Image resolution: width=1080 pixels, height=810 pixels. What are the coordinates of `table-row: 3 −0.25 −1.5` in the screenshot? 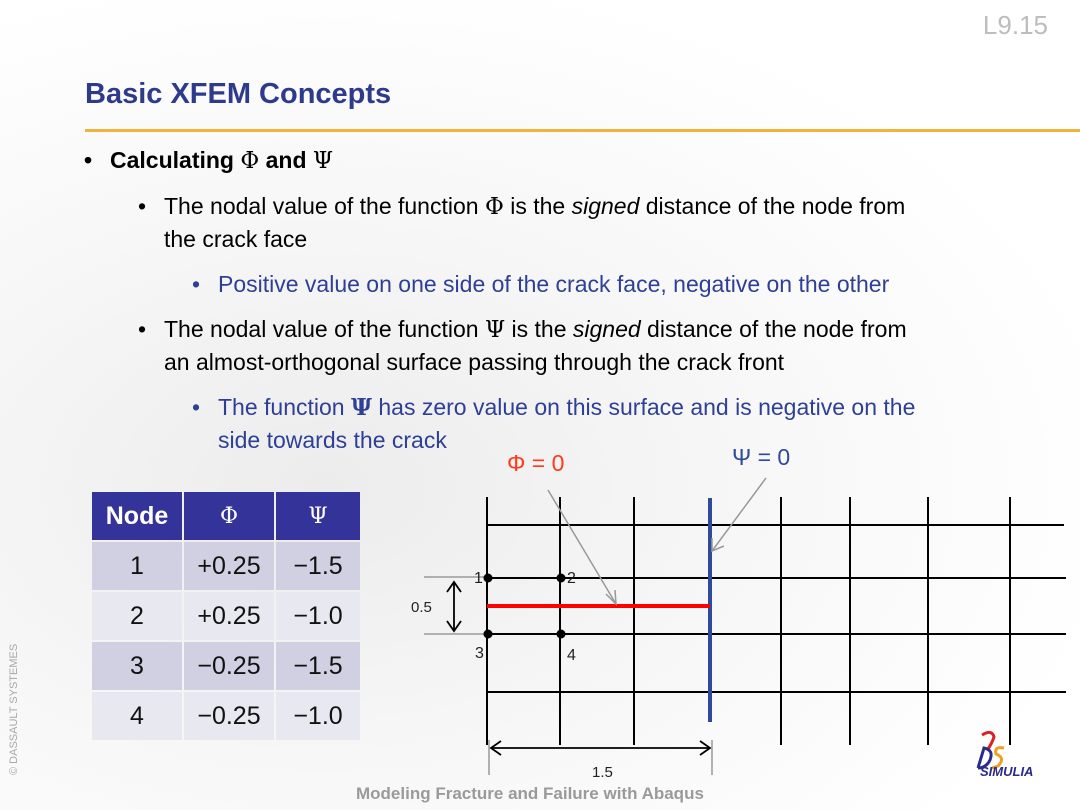 It's located at (226, 666).